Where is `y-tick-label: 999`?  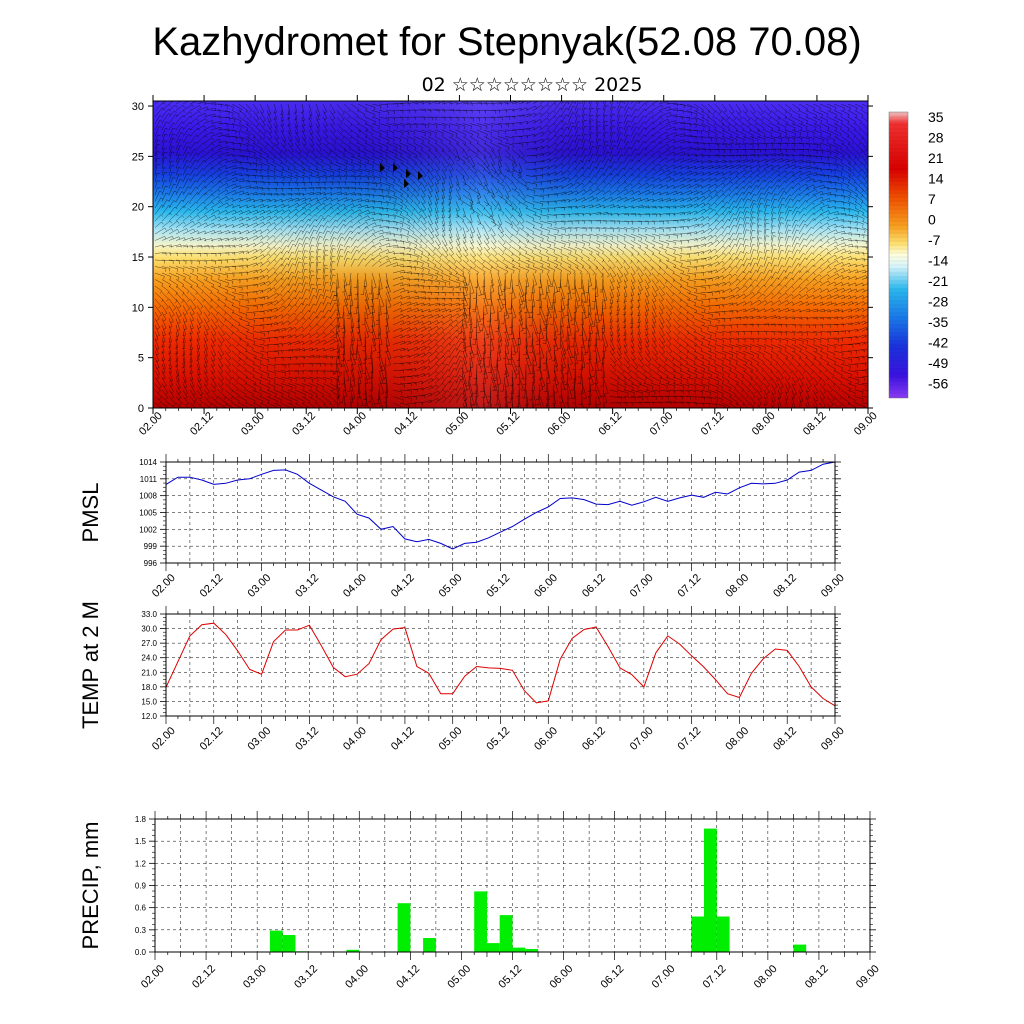 y-tick-label: 999 is located at coordinates (151, 546).